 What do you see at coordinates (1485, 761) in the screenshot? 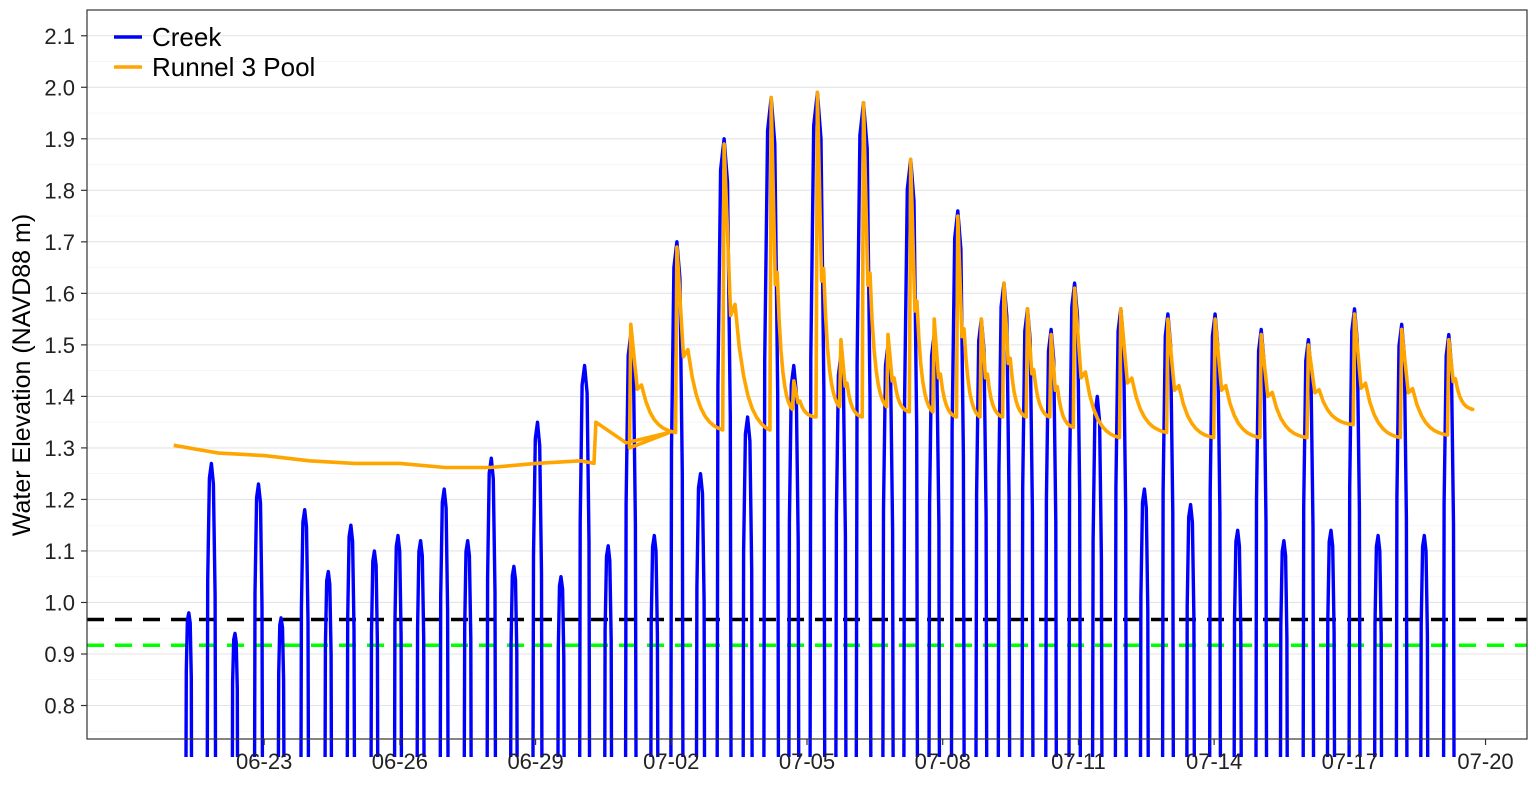
I see `x-tick-label: 07-20` at bounding box center [1485, 761].